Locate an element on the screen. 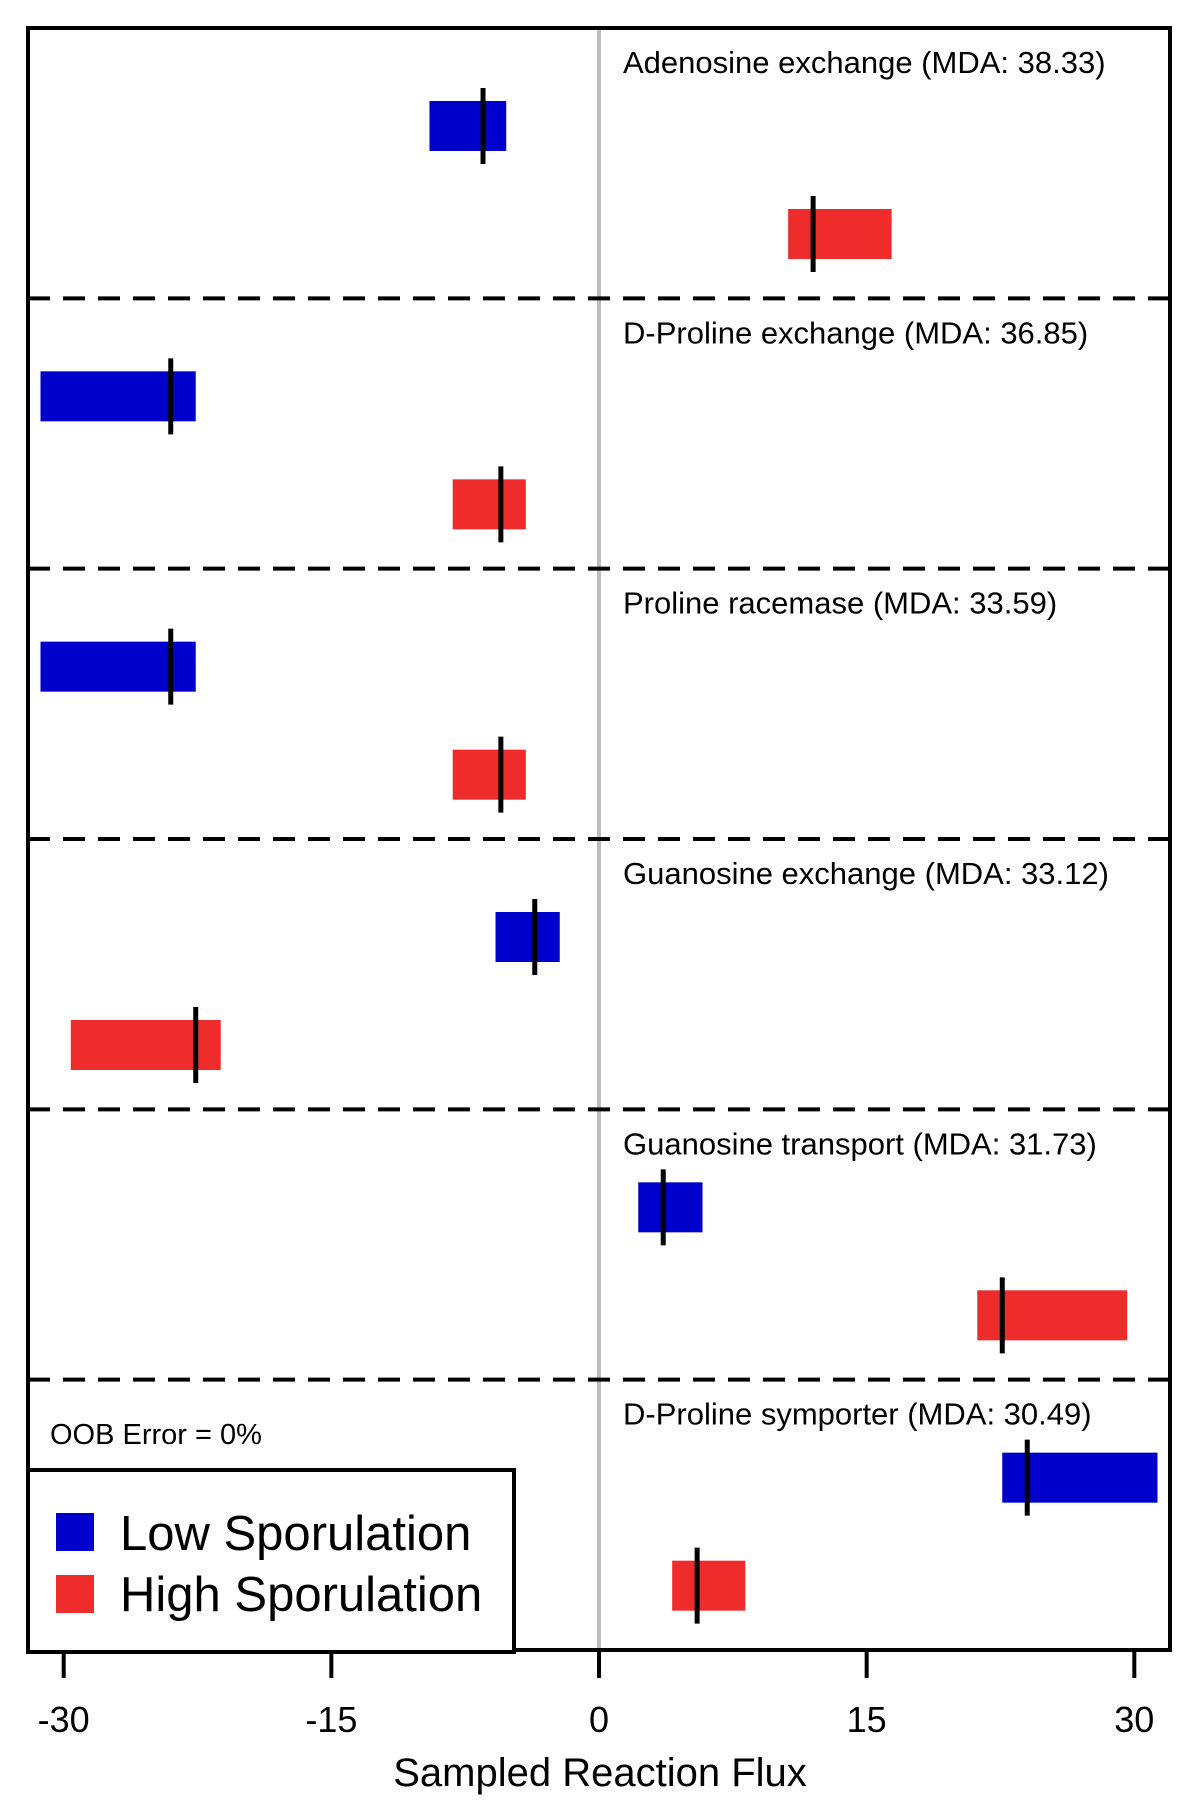  legend-box is located at coordinates (271, 1561).